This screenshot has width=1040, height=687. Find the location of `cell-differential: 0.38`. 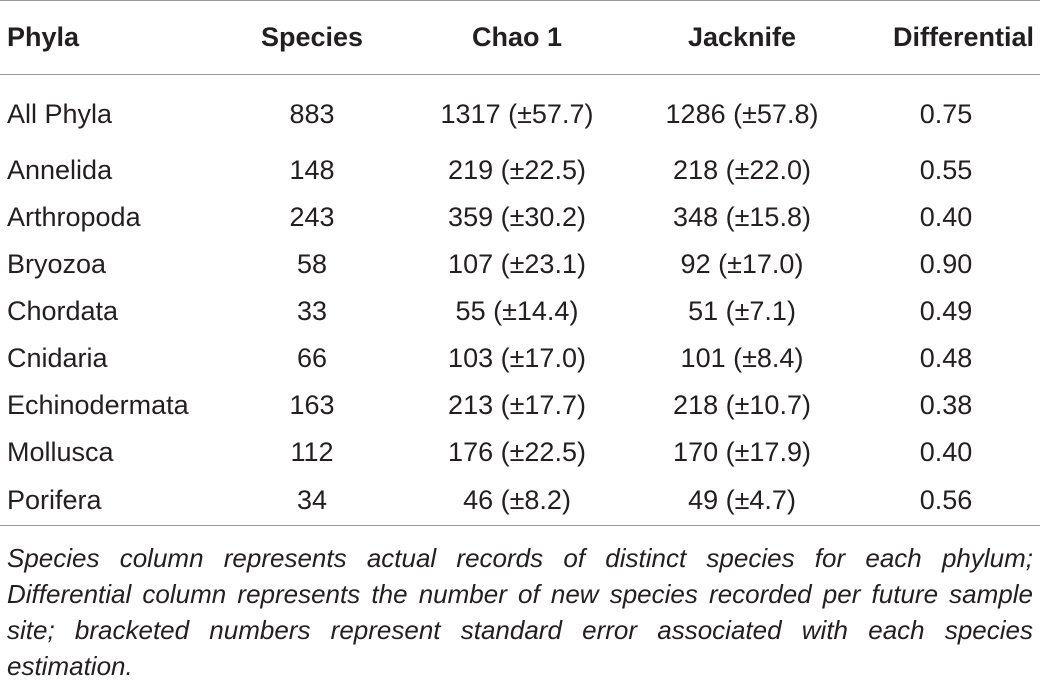

cell-differential: 0.38 is located at coordinates (946, 404).